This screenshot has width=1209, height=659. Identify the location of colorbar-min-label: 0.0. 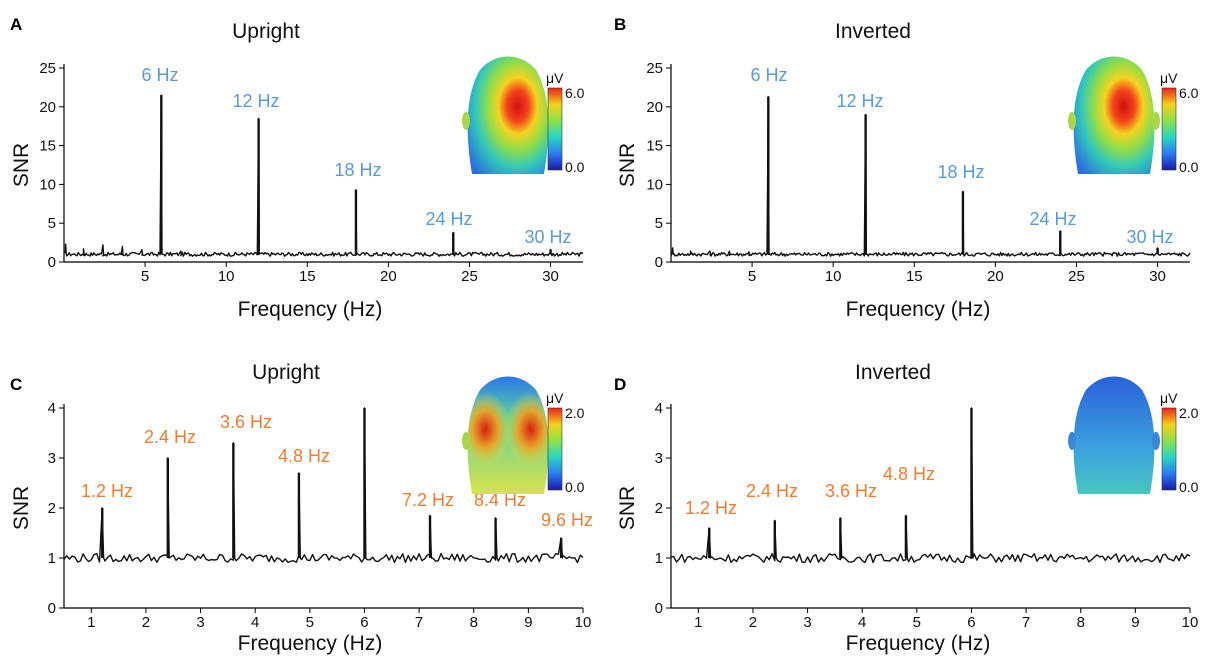
(1189, 167).